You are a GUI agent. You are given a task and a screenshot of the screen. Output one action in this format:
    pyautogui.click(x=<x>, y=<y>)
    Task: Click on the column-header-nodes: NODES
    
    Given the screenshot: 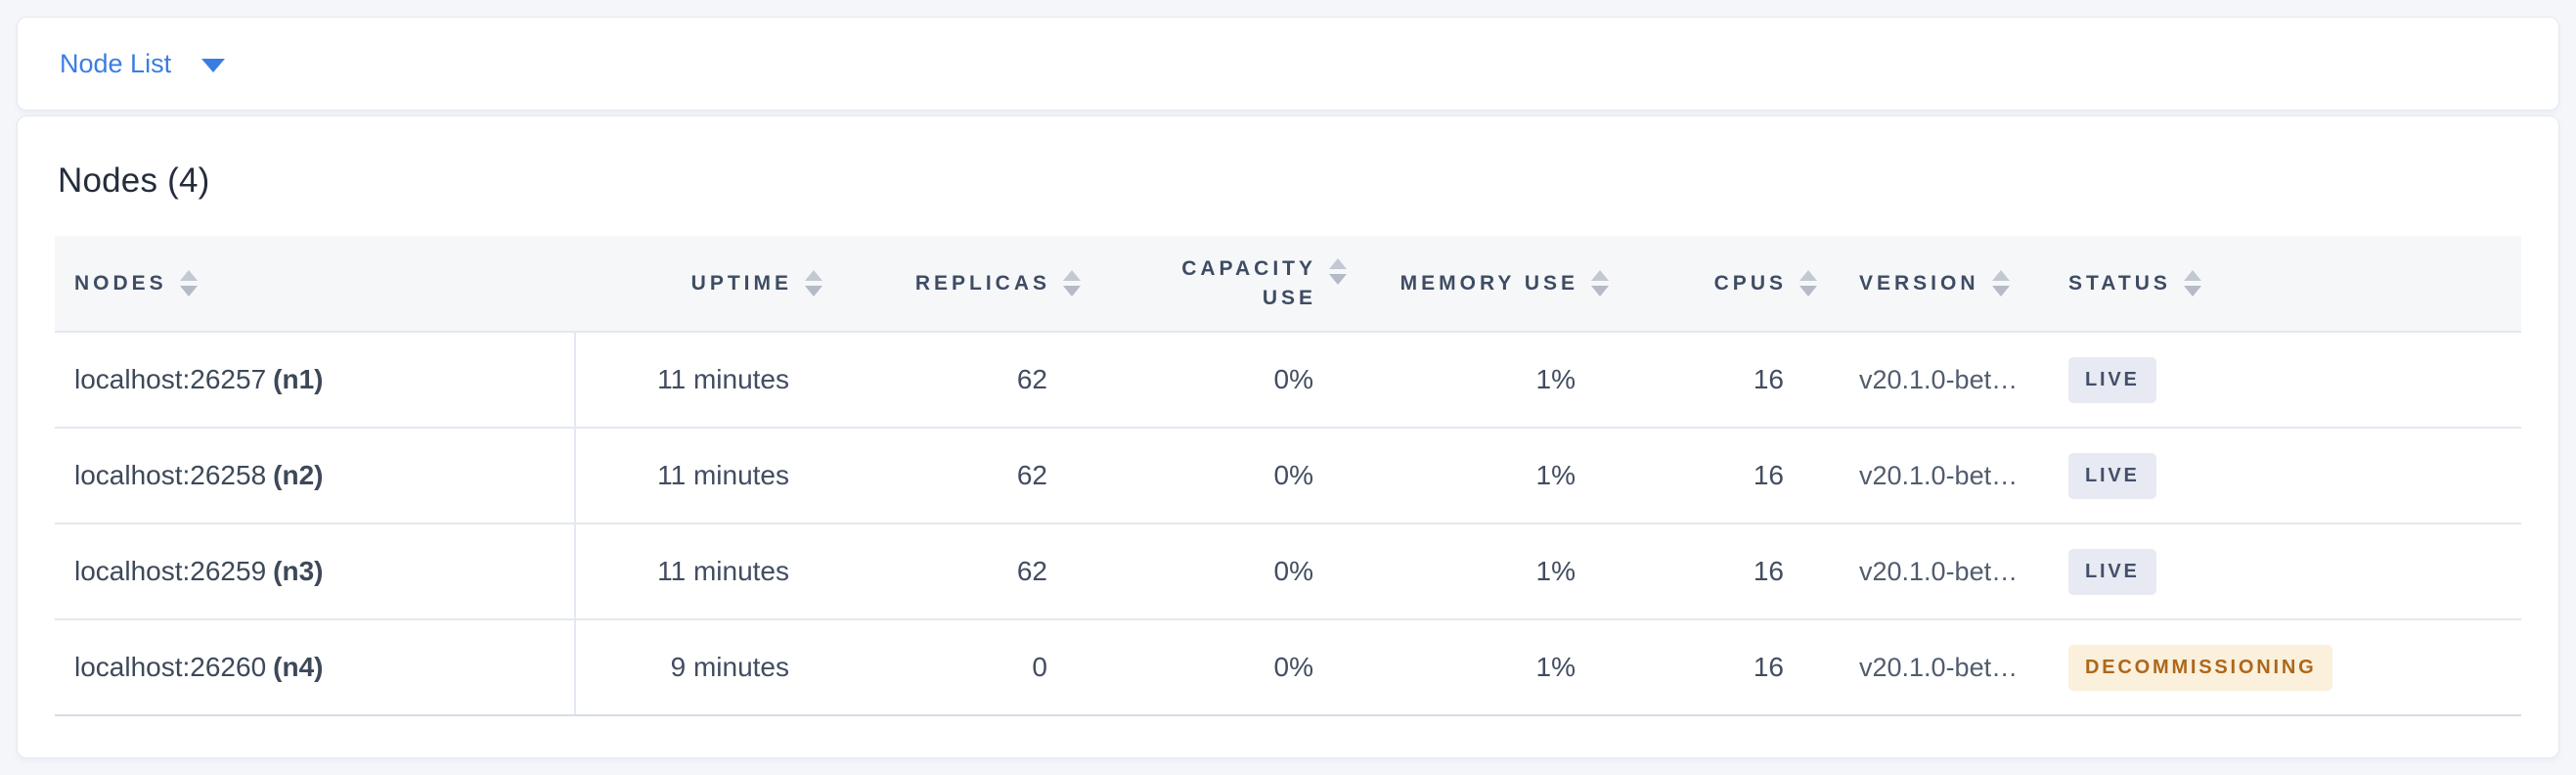 What is the action you would take?
    pyautogui.click(x=315, y=284)
    